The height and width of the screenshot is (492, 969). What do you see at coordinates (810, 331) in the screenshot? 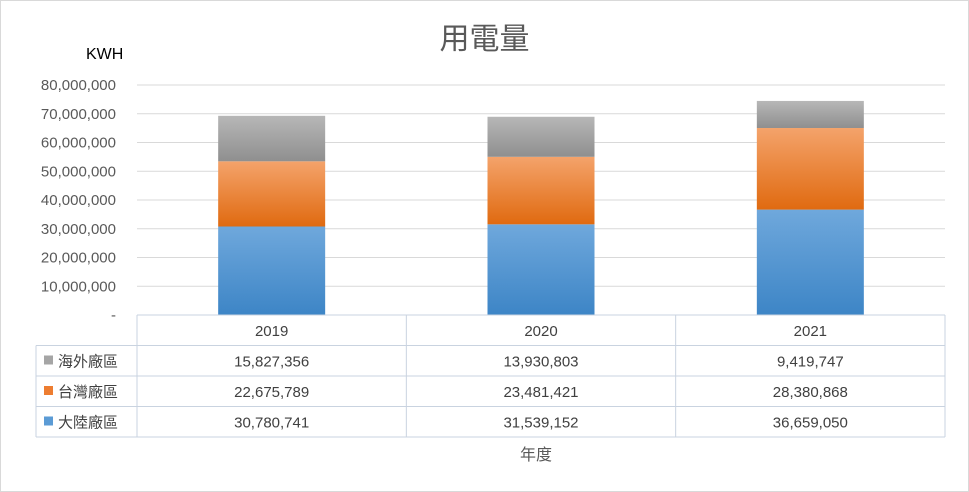
I see `x-tick-label: 2021` at bounding box center [810, 331].